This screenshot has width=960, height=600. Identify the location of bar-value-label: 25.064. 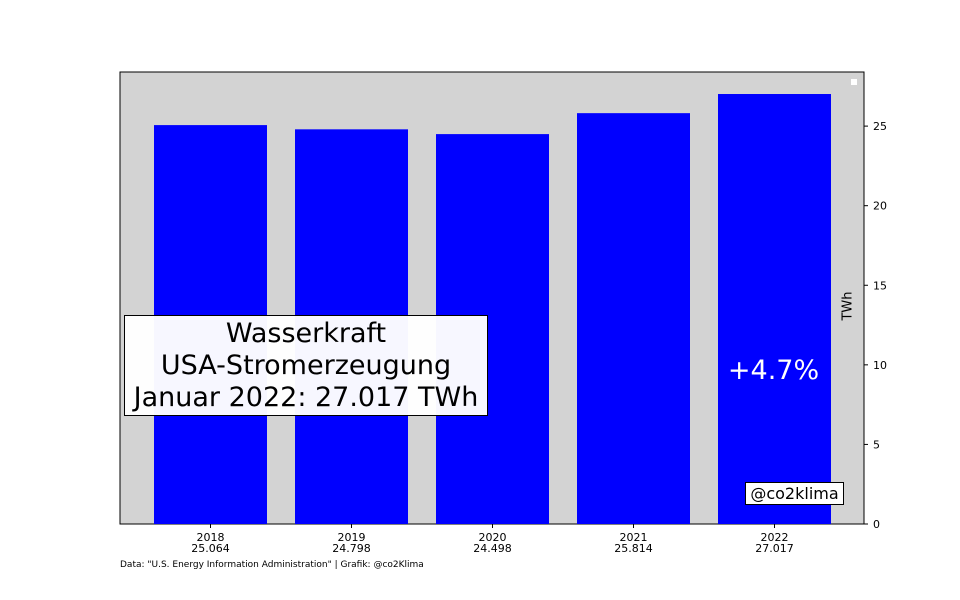
(210, 548).